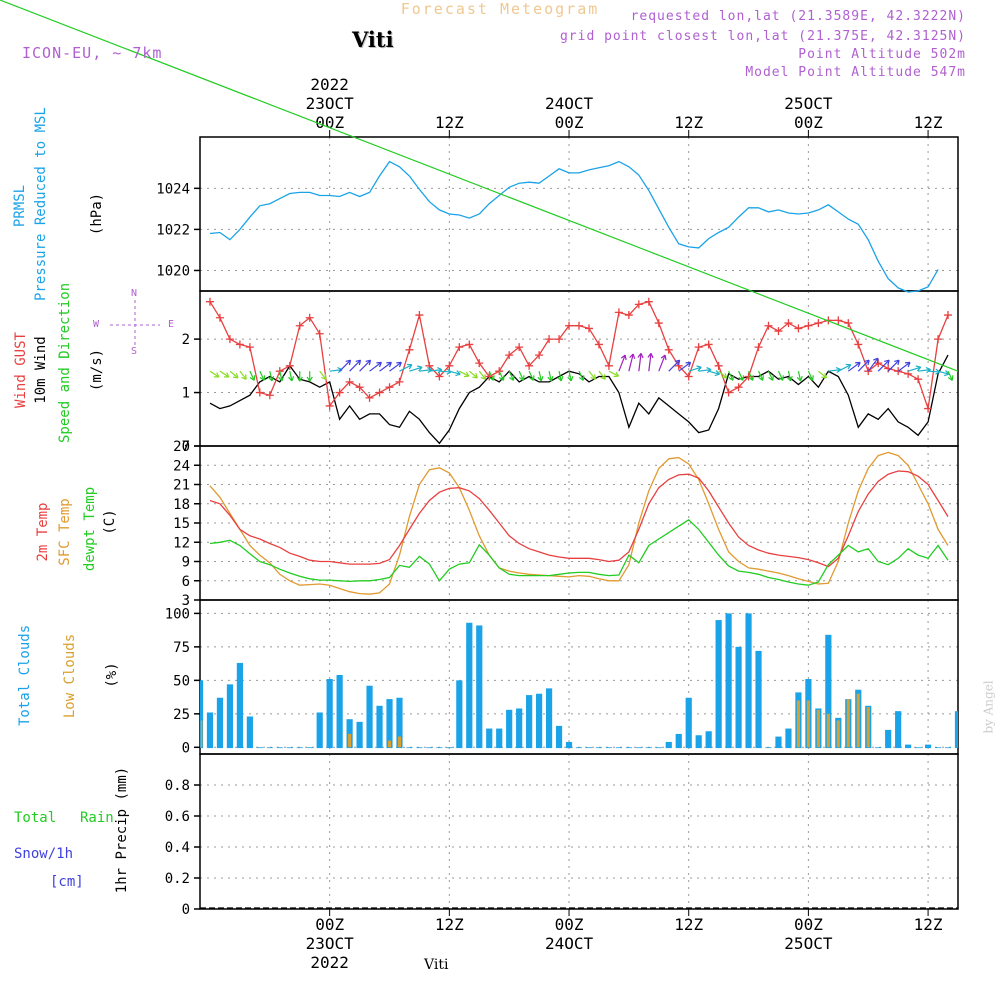 The height and width of the screenshot is (1000, 1000). I want to click on panel-pressure, so click(576, 214).